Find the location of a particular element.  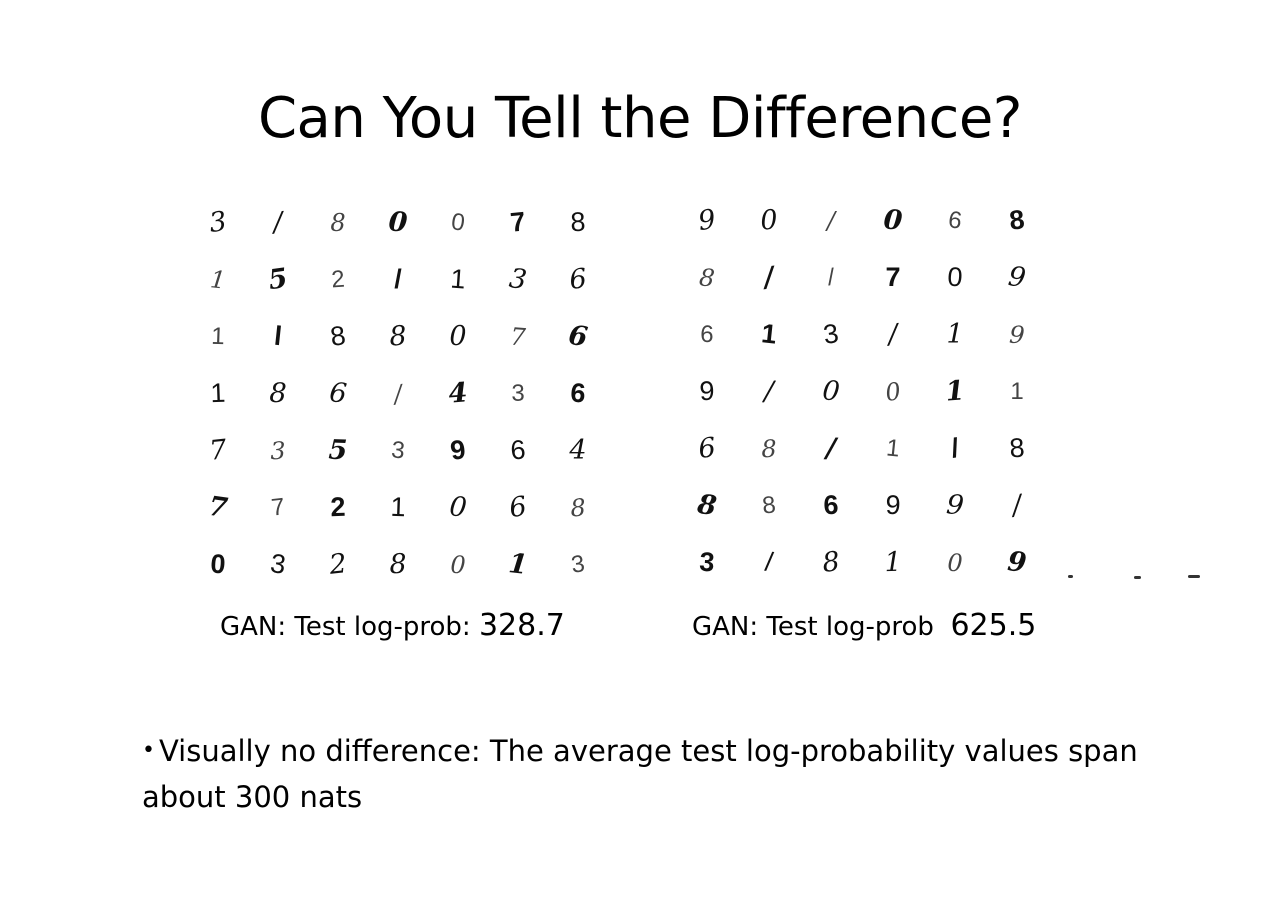

left-caption-prefix: GAN: Test log-prob: is located at coordinates (349, 627).